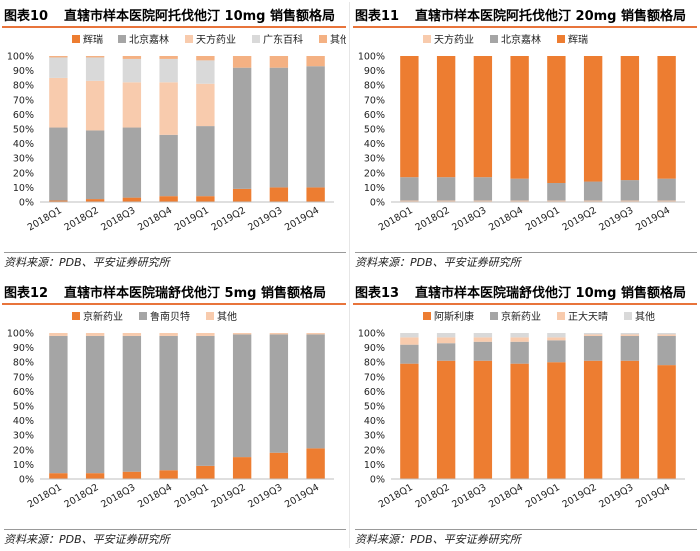  I want to click on legend-label: 阿斯利康, so click(454, 316).